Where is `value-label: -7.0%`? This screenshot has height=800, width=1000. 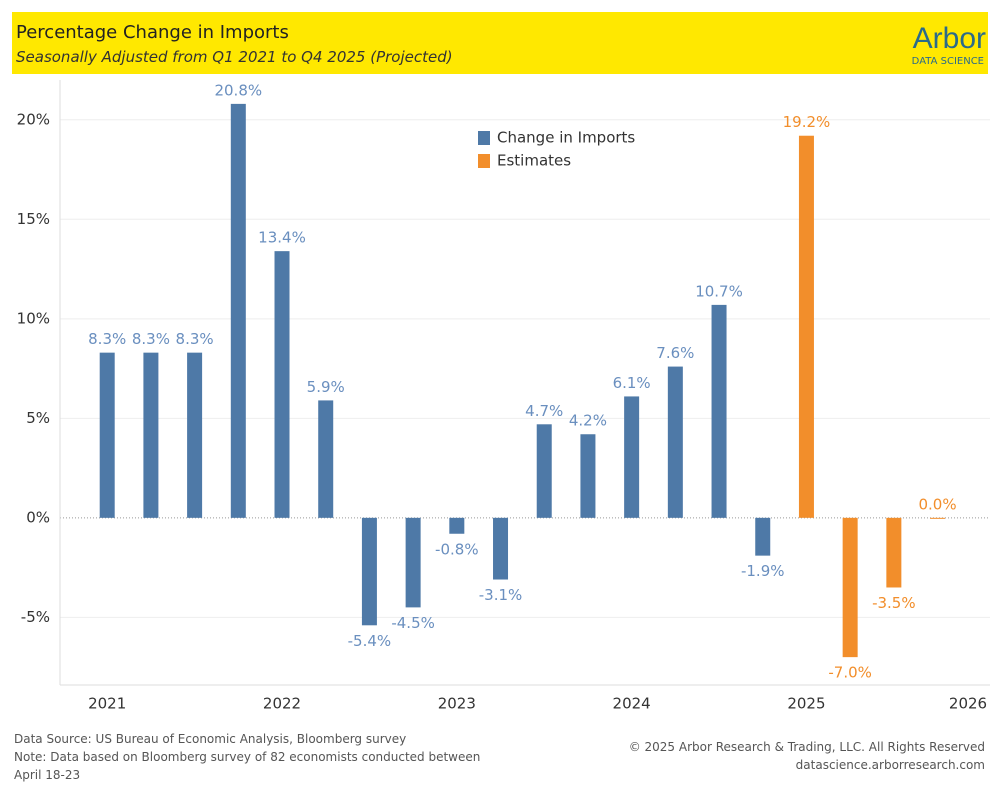
value-label: -7.0% is located at coordinates (850, 673).